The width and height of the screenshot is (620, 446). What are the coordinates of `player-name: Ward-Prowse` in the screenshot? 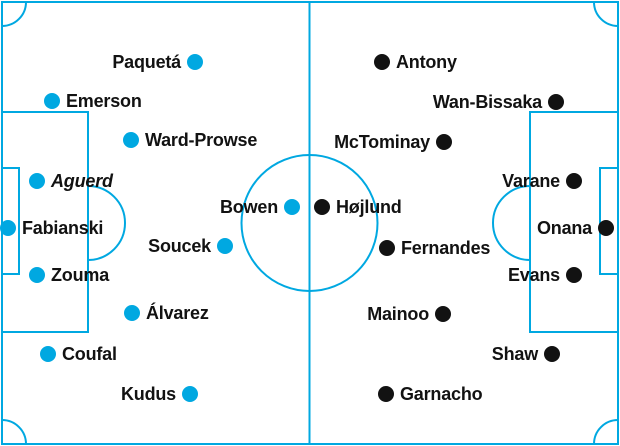 It's located at (201, 140).